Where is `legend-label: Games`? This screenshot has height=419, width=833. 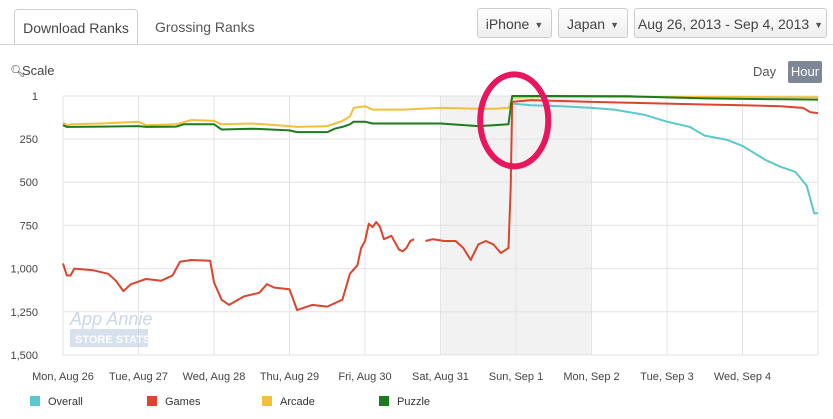 legend-label: Games is located at coordinates (183, 402).